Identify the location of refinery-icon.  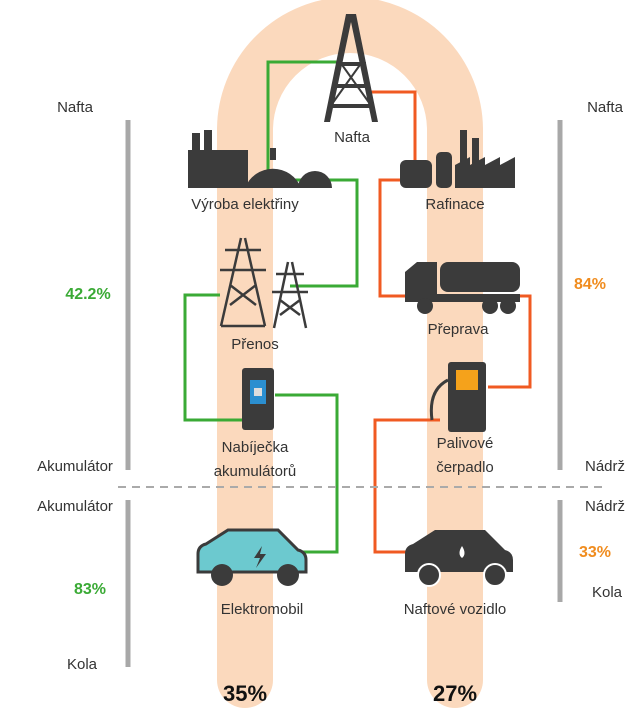
(457, 159).